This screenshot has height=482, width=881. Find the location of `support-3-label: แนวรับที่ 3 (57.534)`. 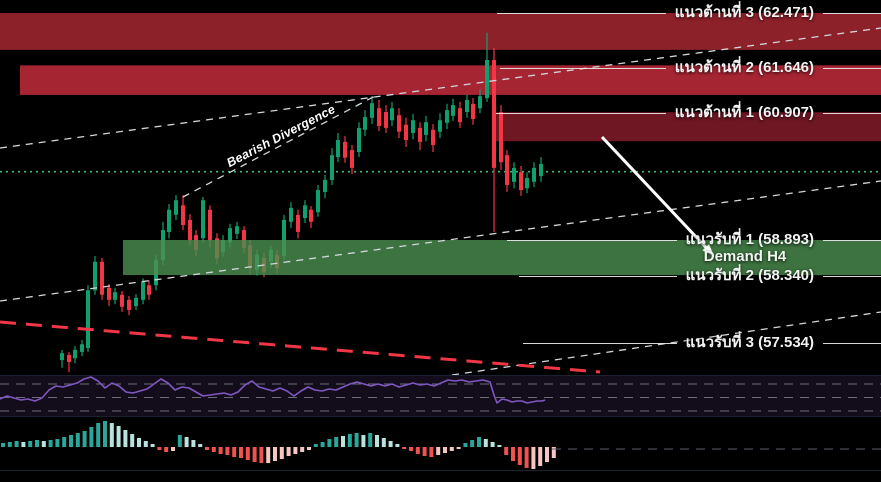

support-3-label: แนวรับที่ 3 (57.534) is located at coordinates (749, 342).